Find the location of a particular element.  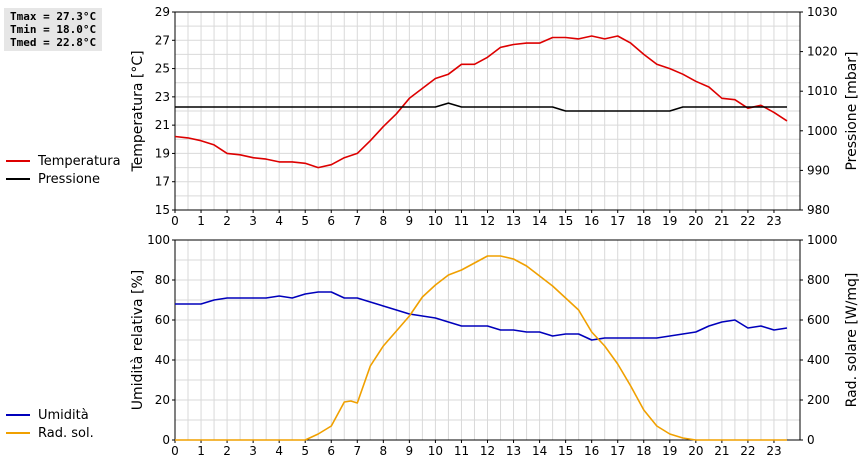

legend-label-radsol: Rad. sol. is located at coordinates (66, 433).